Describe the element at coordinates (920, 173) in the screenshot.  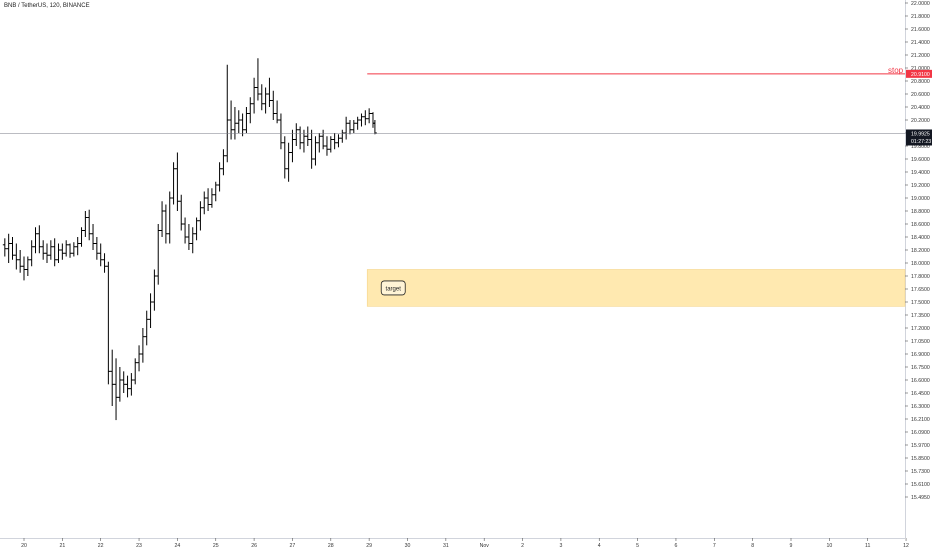
I see `y-tick-label: 19.4000` at that location.